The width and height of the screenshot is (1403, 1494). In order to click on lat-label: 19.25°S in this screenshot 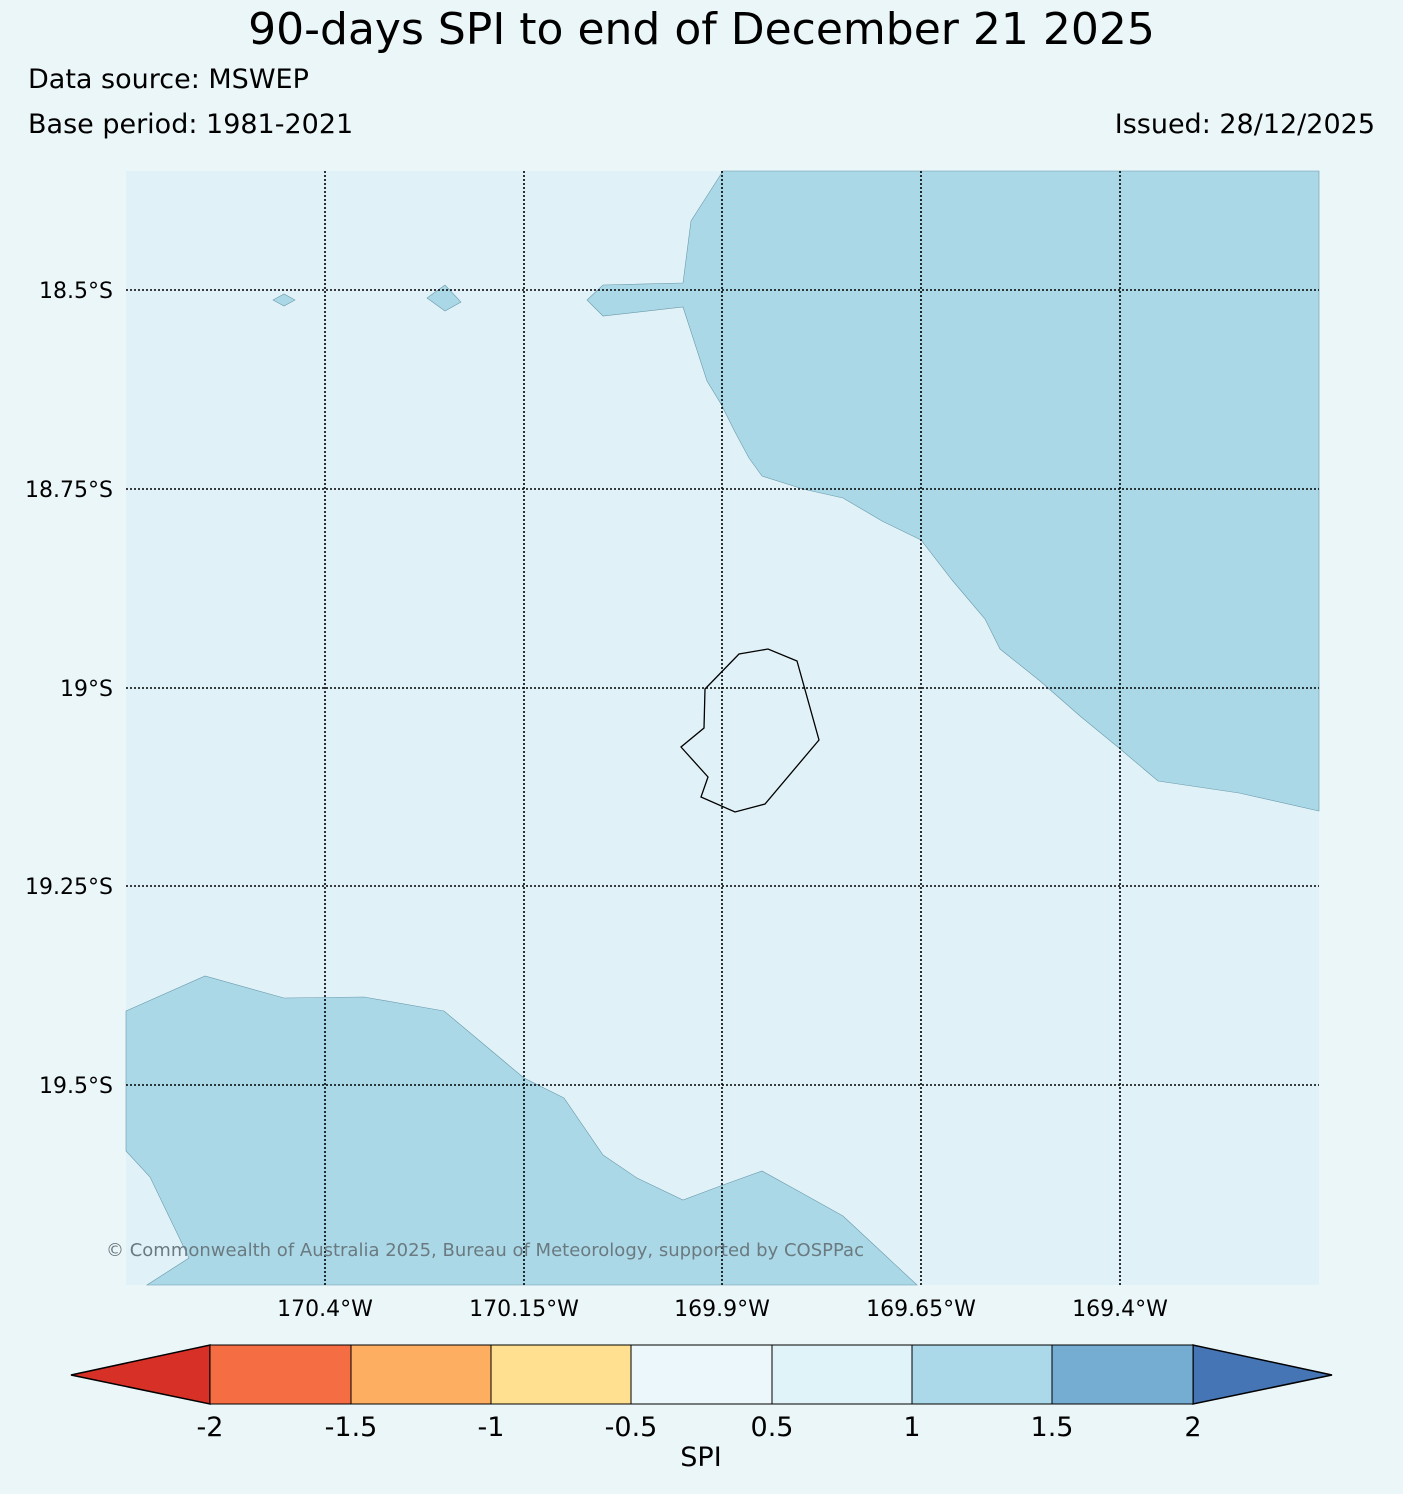, I will do `click(69, 887)`.